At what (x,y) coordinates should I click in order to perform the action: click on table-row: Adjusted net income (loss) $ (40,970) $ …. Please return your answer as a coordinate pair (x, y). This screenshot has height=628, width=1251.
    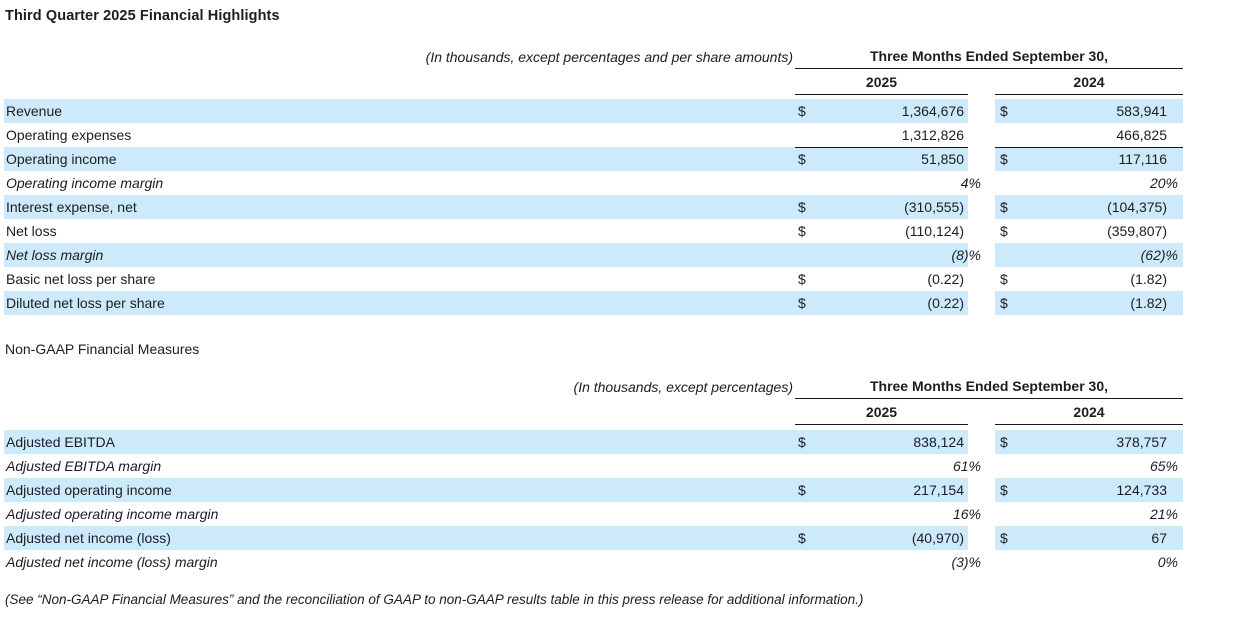
    Looking at the image, I should click on (593, 538).